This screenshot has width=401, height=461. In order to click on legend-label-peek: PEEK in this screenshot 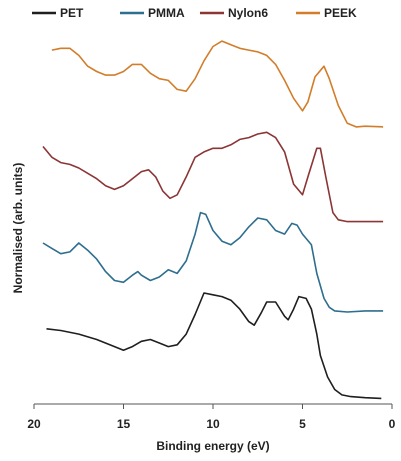, I will do `click(340, 13)`.